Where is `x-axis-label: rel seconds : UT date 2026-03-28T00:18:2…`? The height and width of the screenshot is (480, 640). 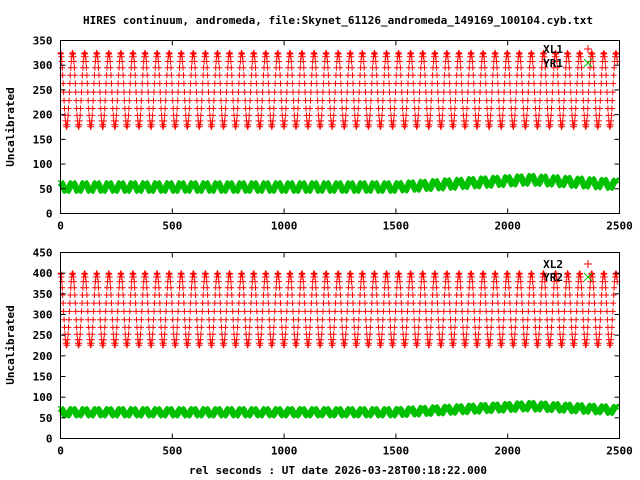
x-axis-label: rel seconds : UT date 2026-03-28T00:18:2… is located at coordinates (338, 470).